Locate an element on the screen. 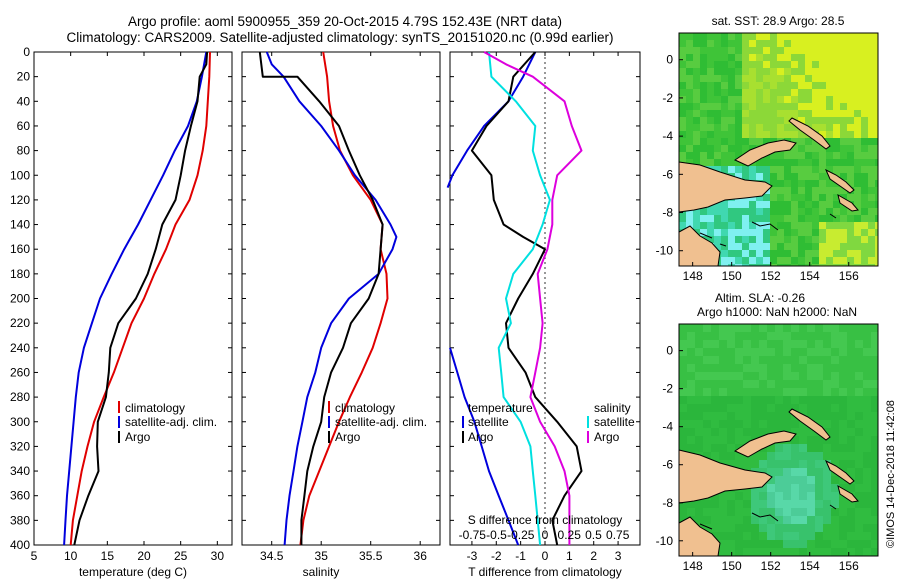 The height and width of the screenshot is (585, 900). legend-argo: Argo is located at coordinates (138, 437).